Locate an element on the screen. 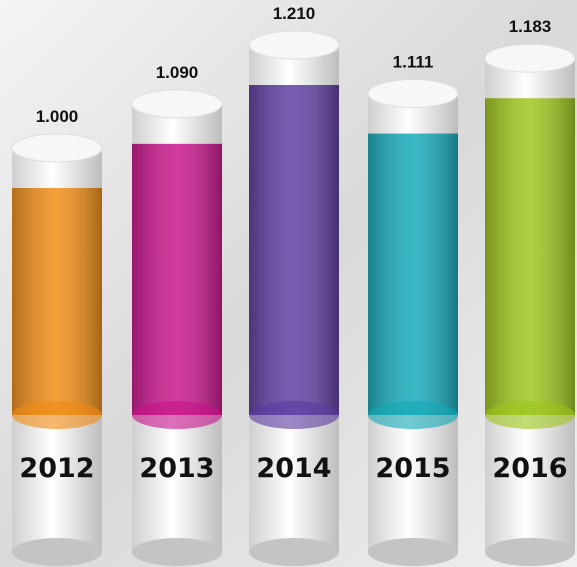 Image resolution: width=577 pixels, height=567 pixels. x-tick-label: 2014 is located at coordinates (293, 468).